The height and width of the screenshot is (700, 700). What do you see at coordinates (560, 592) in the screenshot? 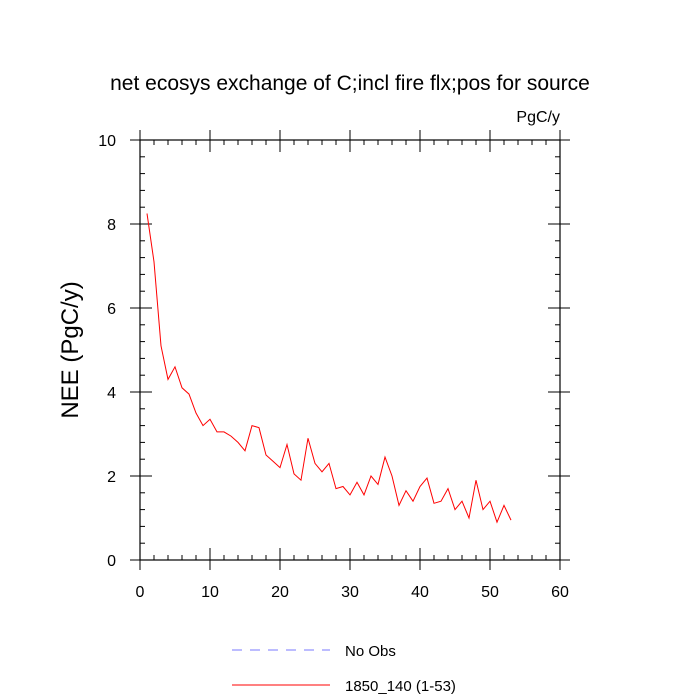
I see `x-tick-label: 60` at bounding box center [560, 592].